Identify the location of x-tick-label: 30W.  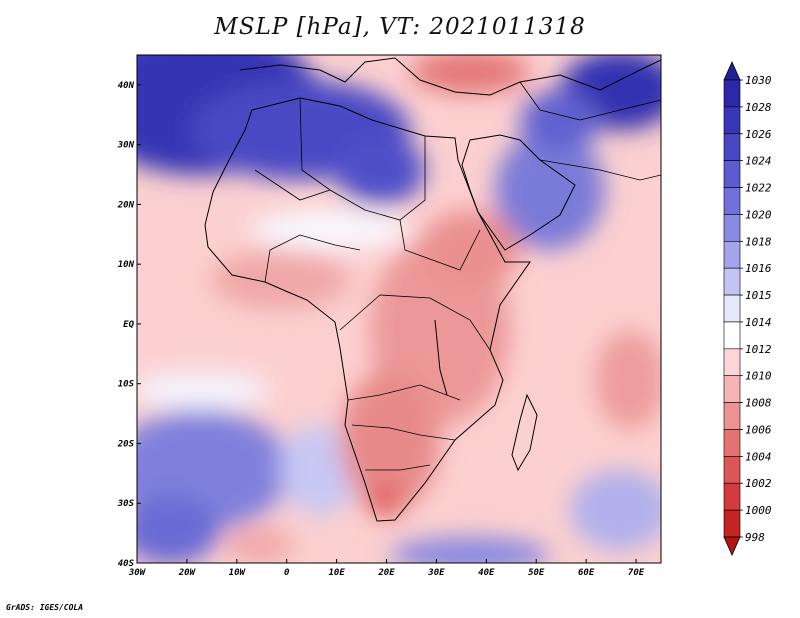
(137, 573).